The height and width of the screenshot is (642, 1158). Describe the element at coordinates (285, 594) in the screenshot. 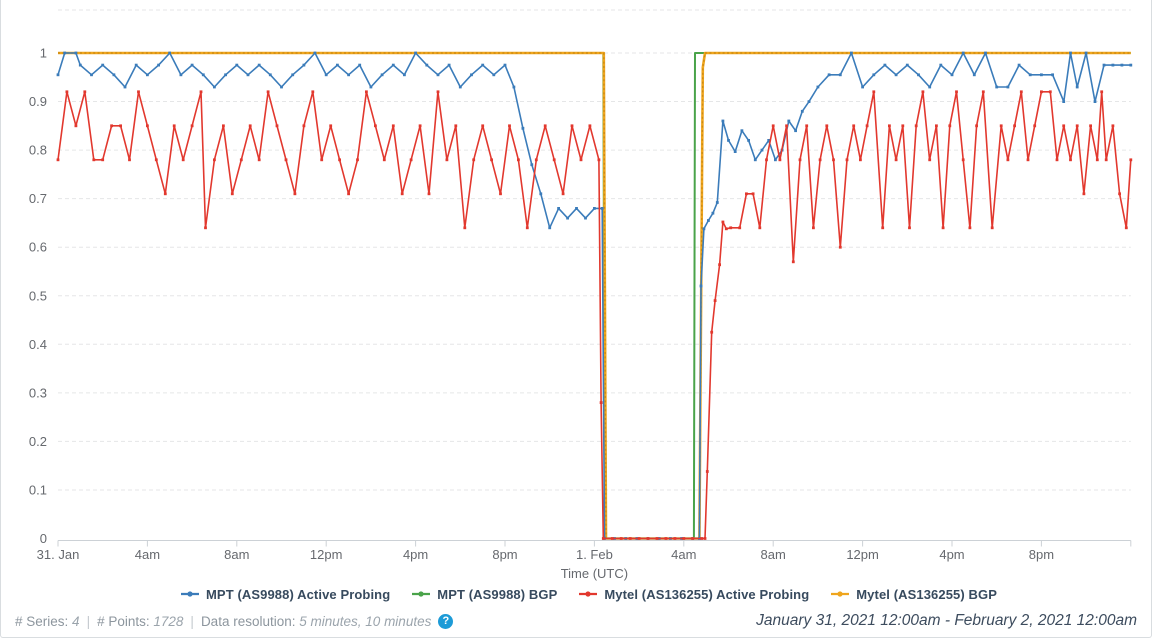

I see `legend-item-1: MPT (AS9988) Active Probing` at that location.